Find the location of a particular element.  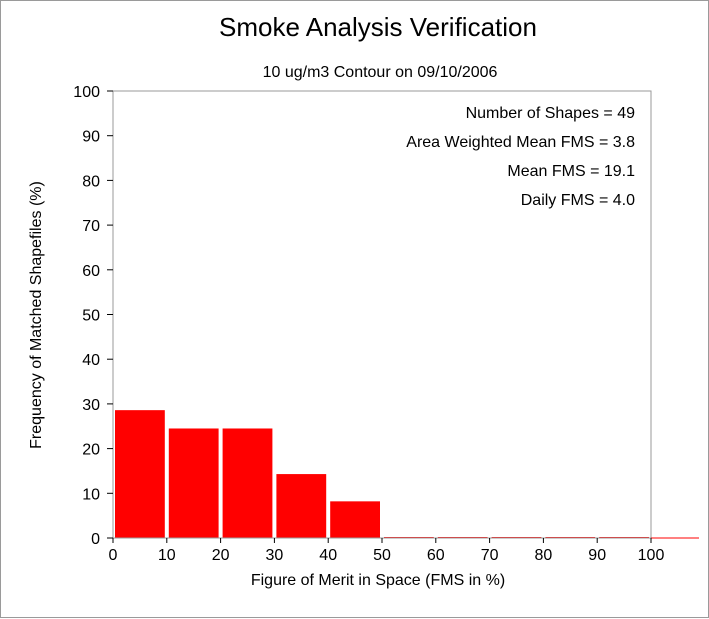

y-tick-label: 10 is located at coordinates (91, 494).